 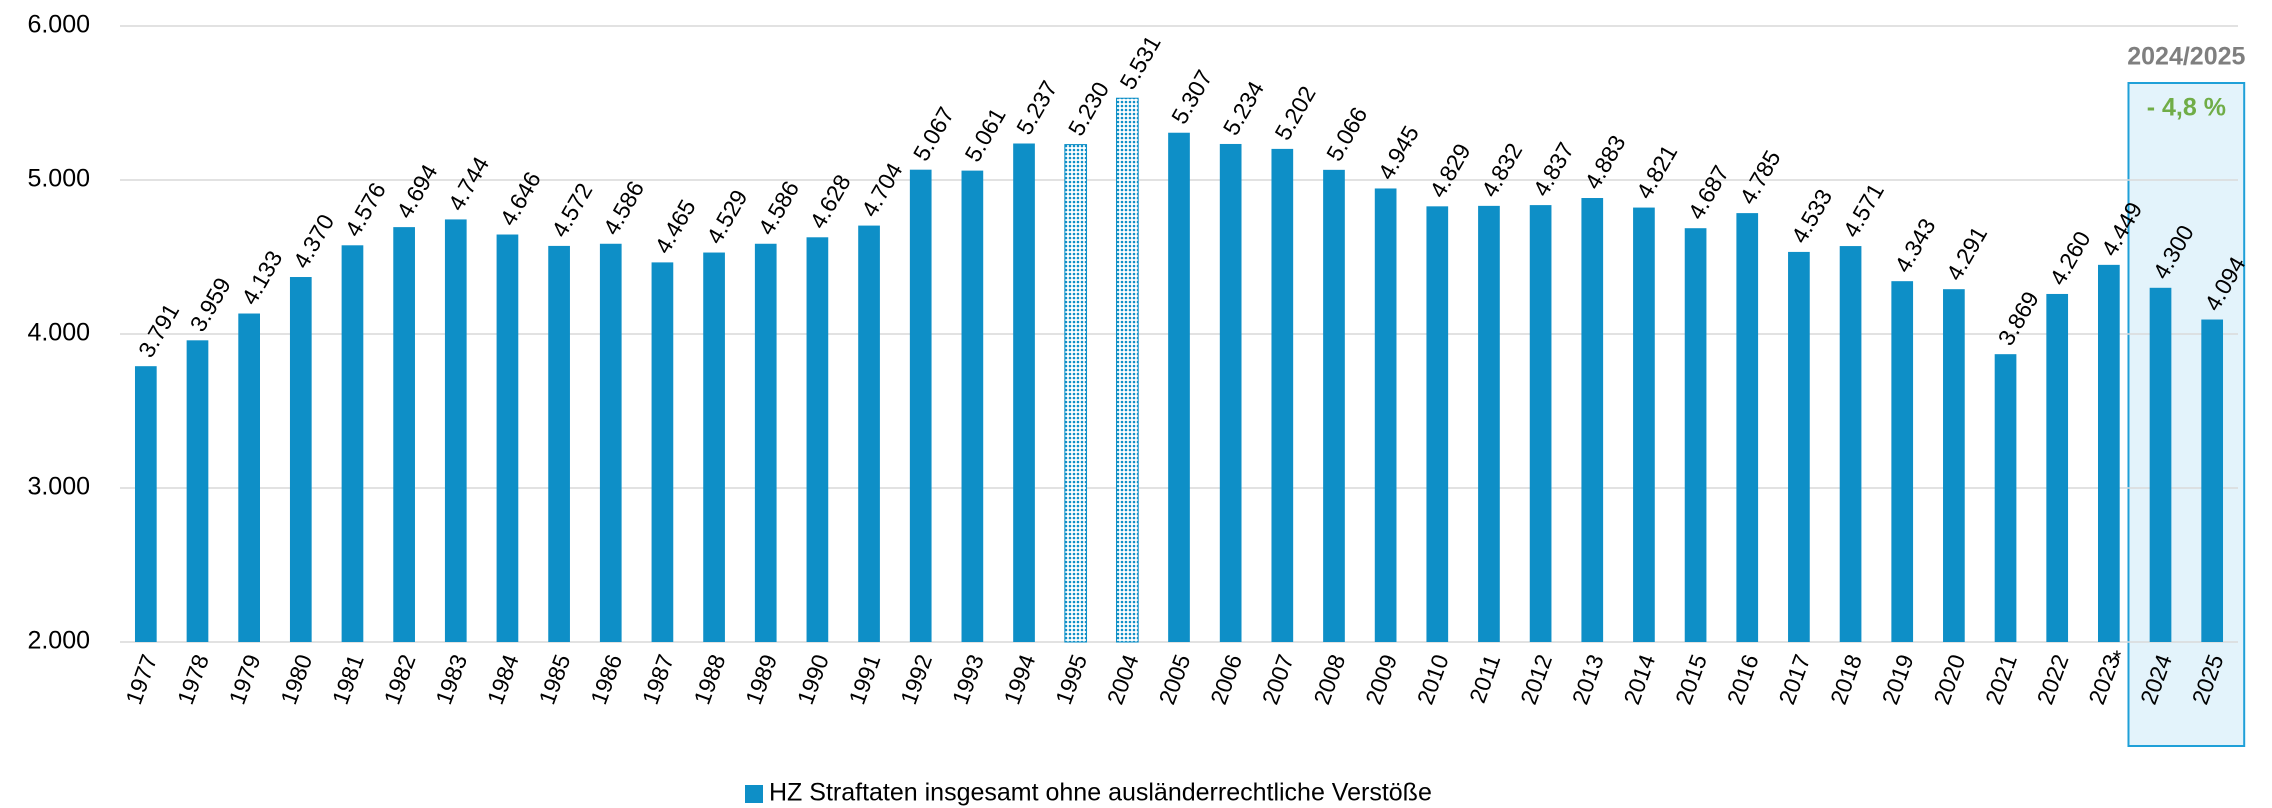 I want to click on data-label: 5.230, so click(x=1088, y=108).